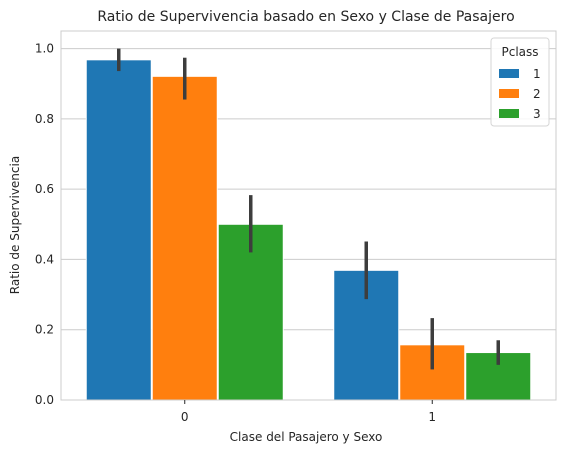  Describe the element at coordinates (44, 119) in the screenshot. I see `y-tick-label: 0.8` at that location.